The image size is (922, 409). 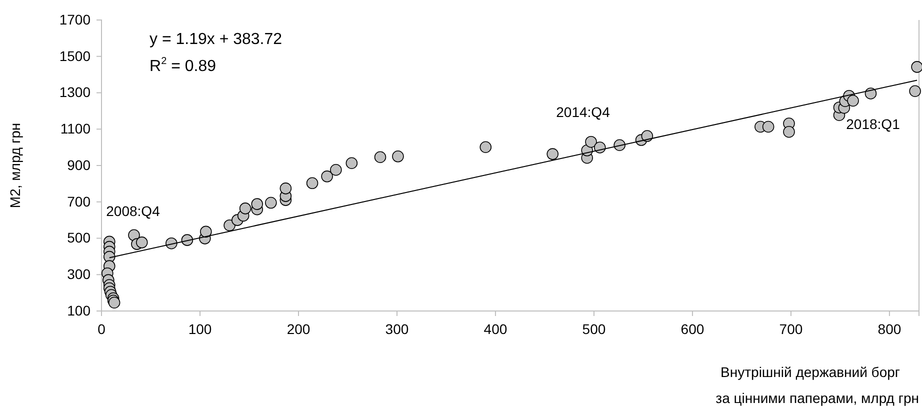 I want to click on annotation: y = 1.19x + 383.72, so click(x=216, y=39).